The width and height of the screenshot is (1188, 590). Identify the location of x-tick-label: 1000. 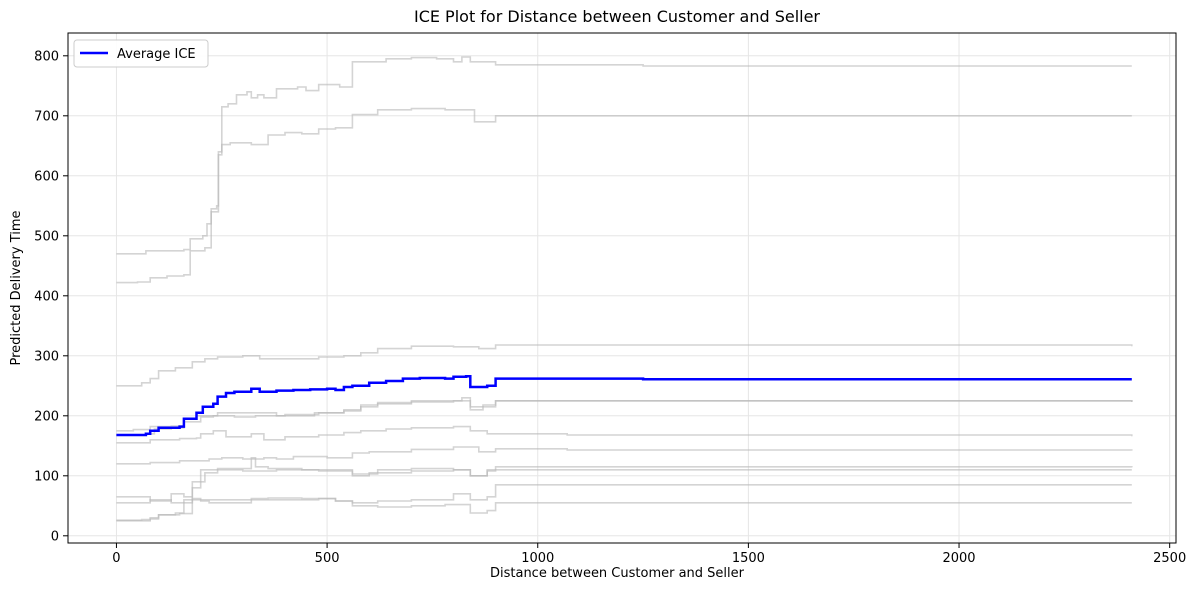
(537, 558).